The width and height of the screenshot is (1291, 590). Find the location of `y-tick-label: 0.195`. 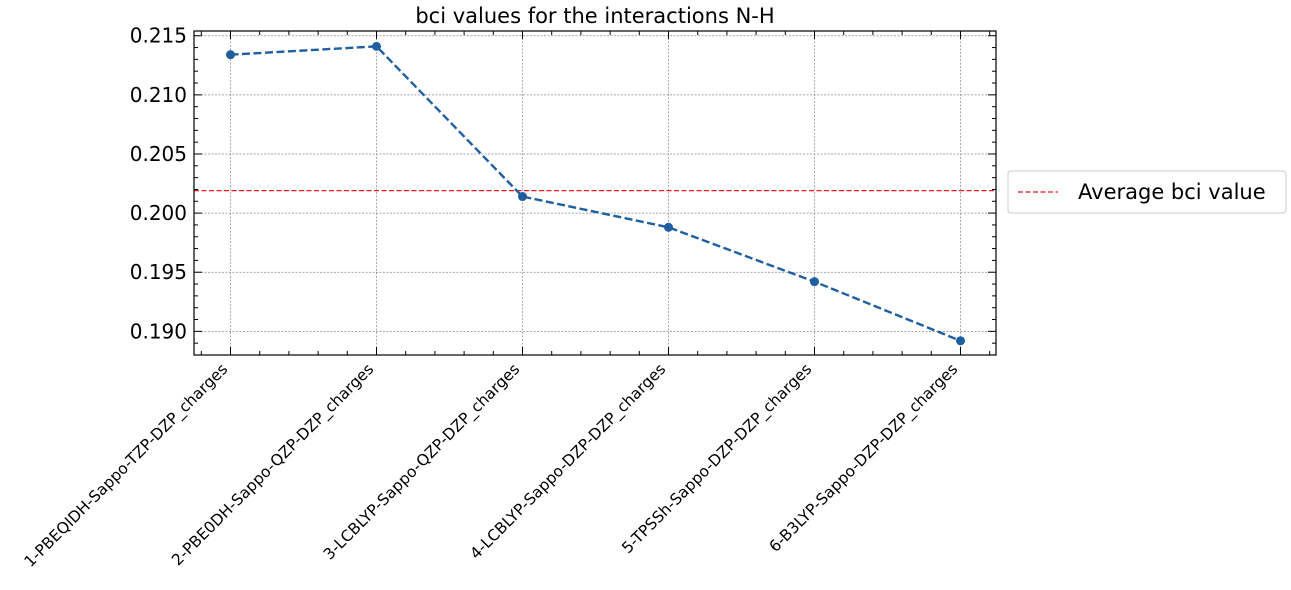

y-tick-label: 0.195 is located at coordinates (158, 272).